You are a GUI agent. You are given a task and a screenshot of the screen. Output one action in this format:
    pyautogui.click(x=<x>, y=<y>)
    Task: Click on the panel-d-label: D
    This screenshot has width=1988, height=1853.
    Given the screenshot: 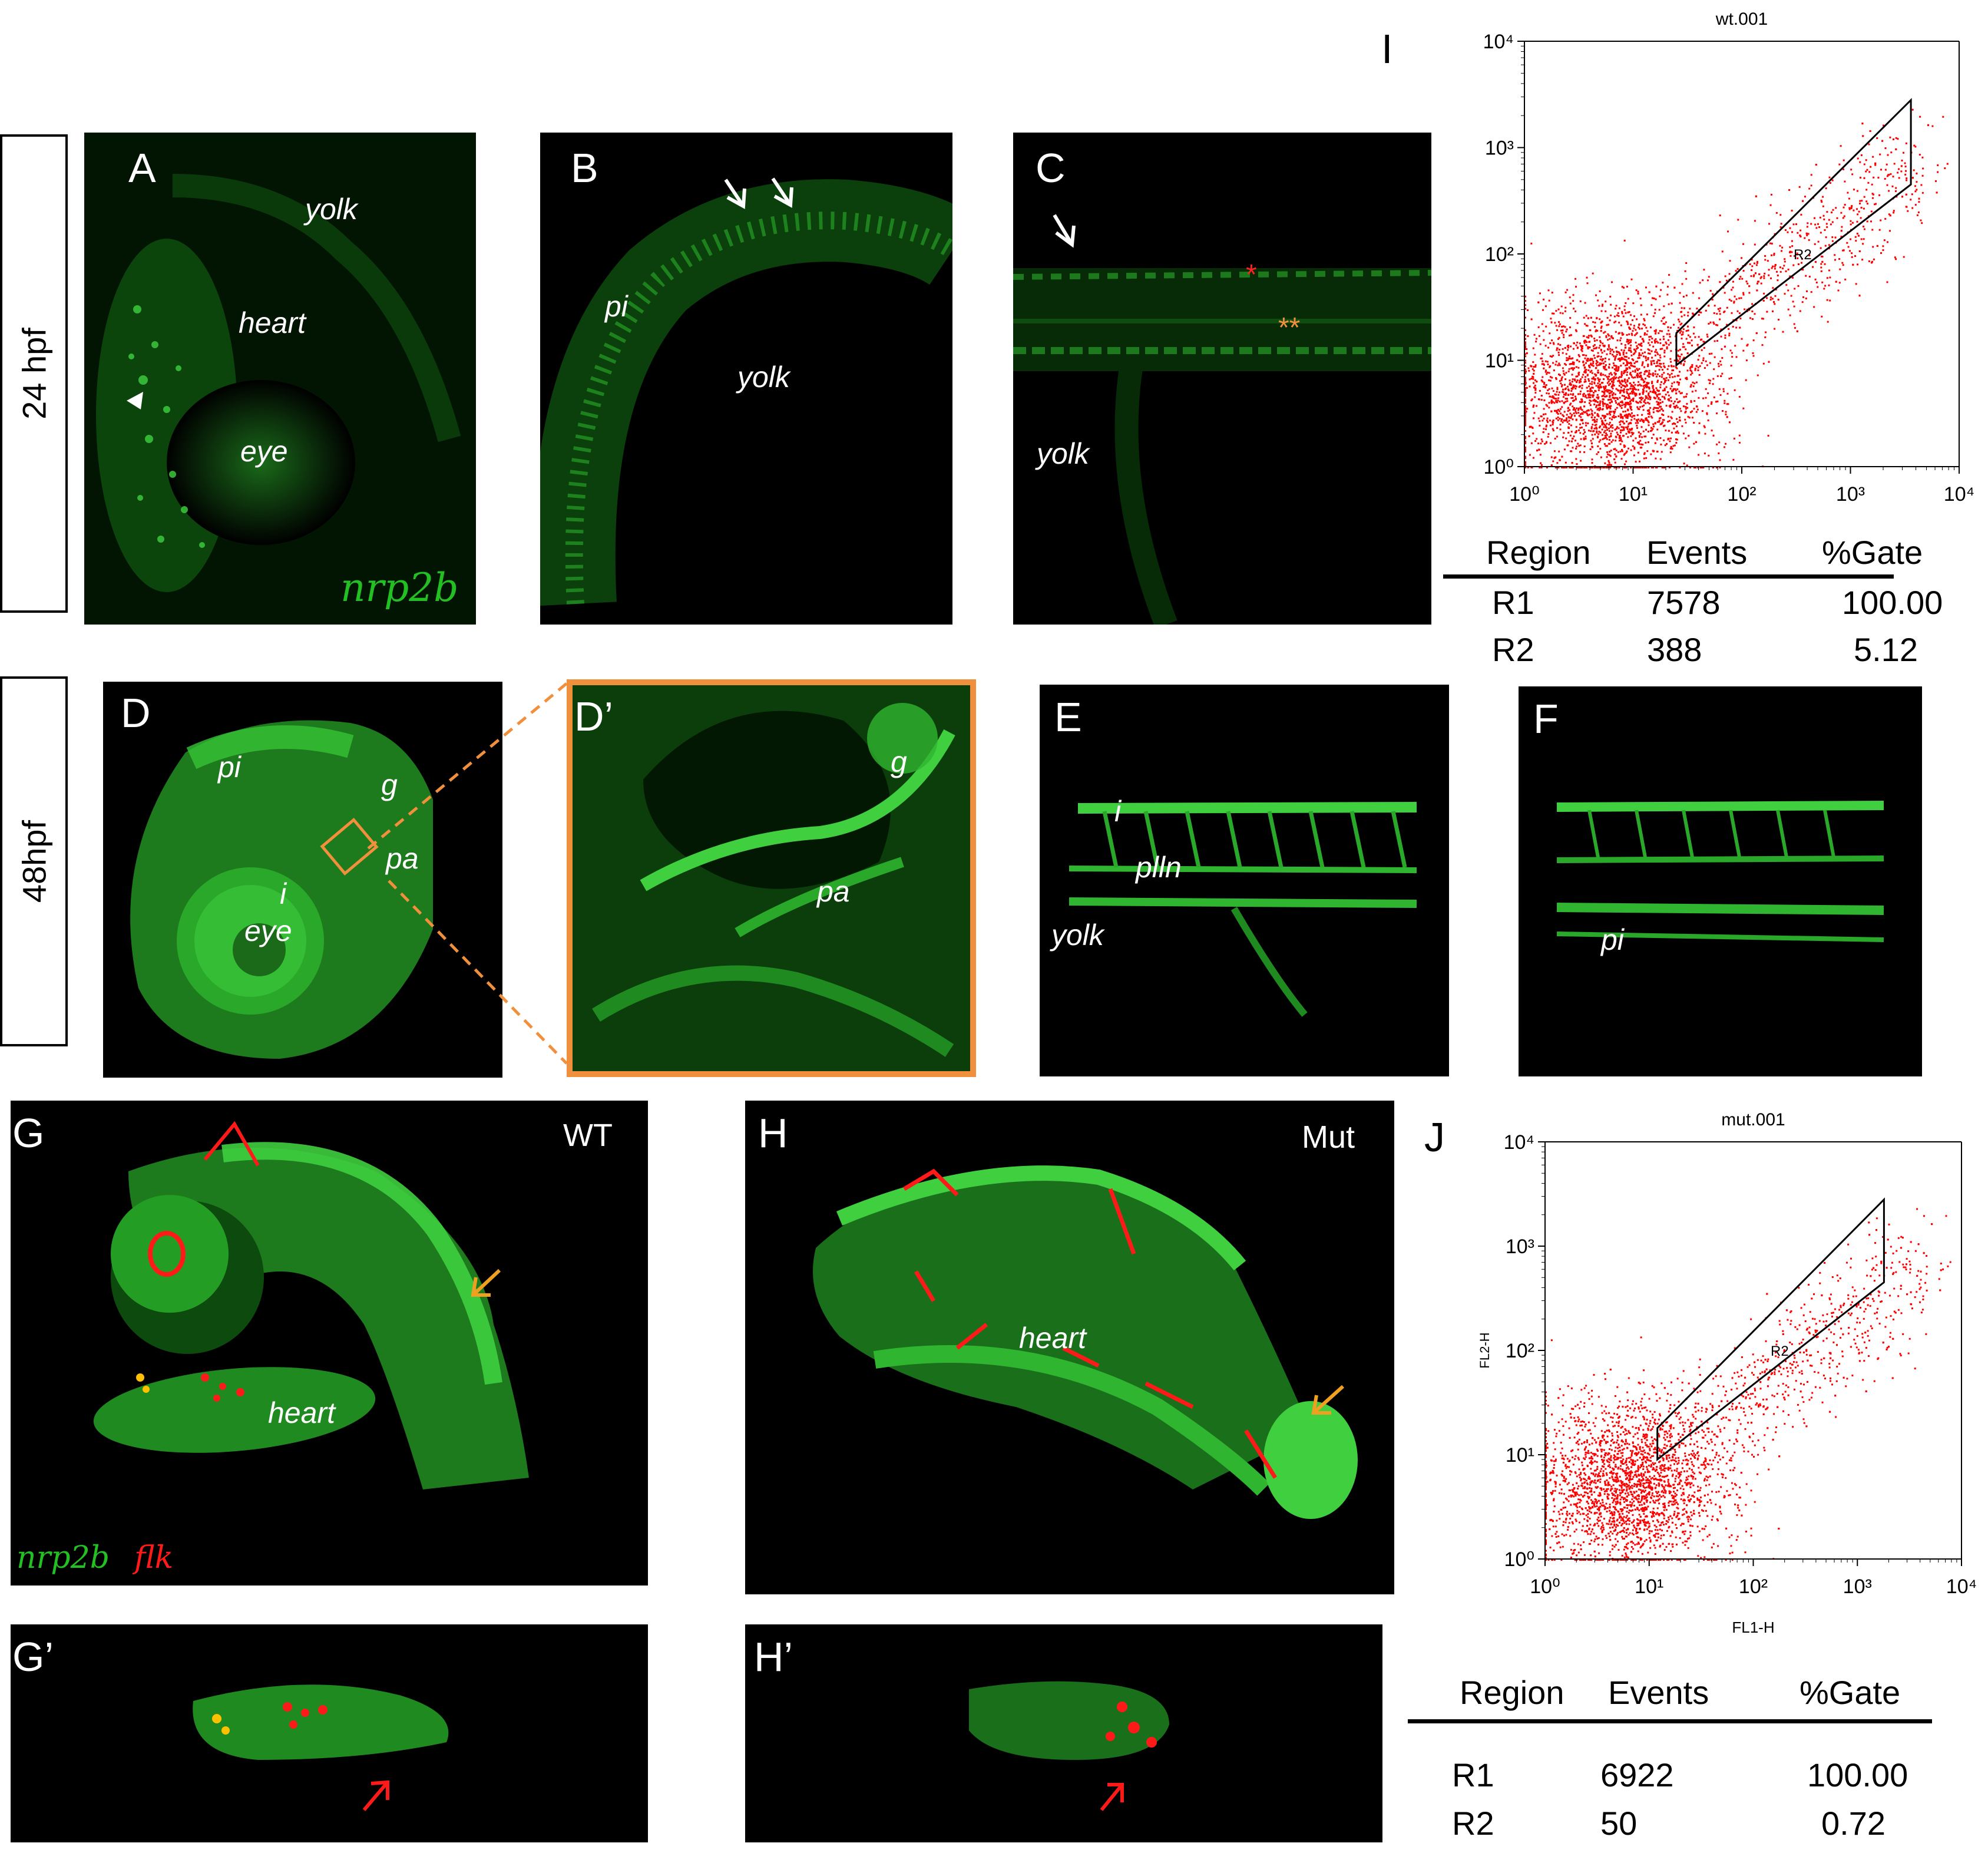 What is the action you would take?
    pyautogui.click(x=136, y=713)
    